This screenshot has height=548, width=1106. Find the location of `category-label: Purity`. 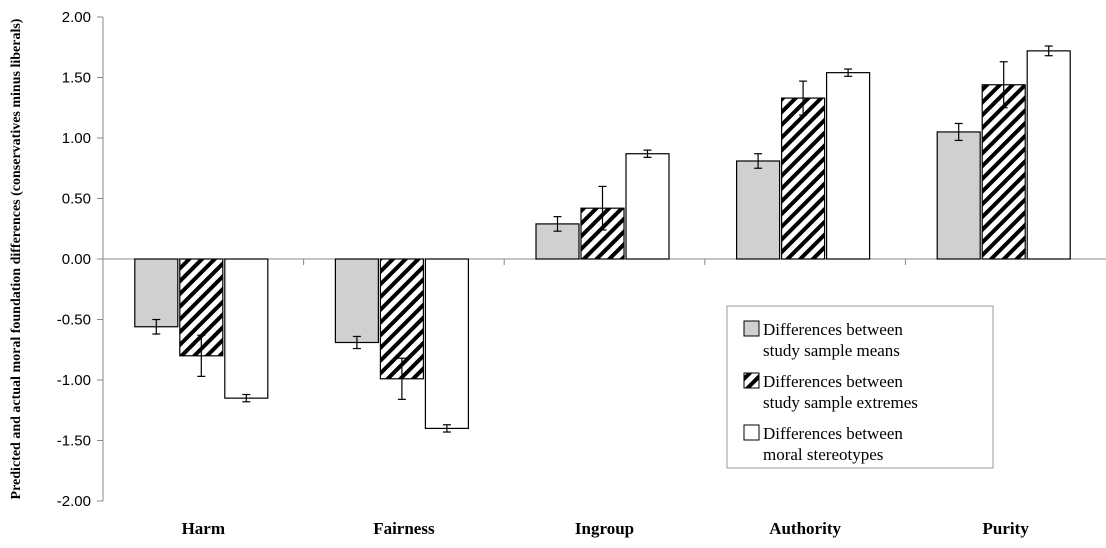

category-label: Purity is located at coordinates (1006, 528).